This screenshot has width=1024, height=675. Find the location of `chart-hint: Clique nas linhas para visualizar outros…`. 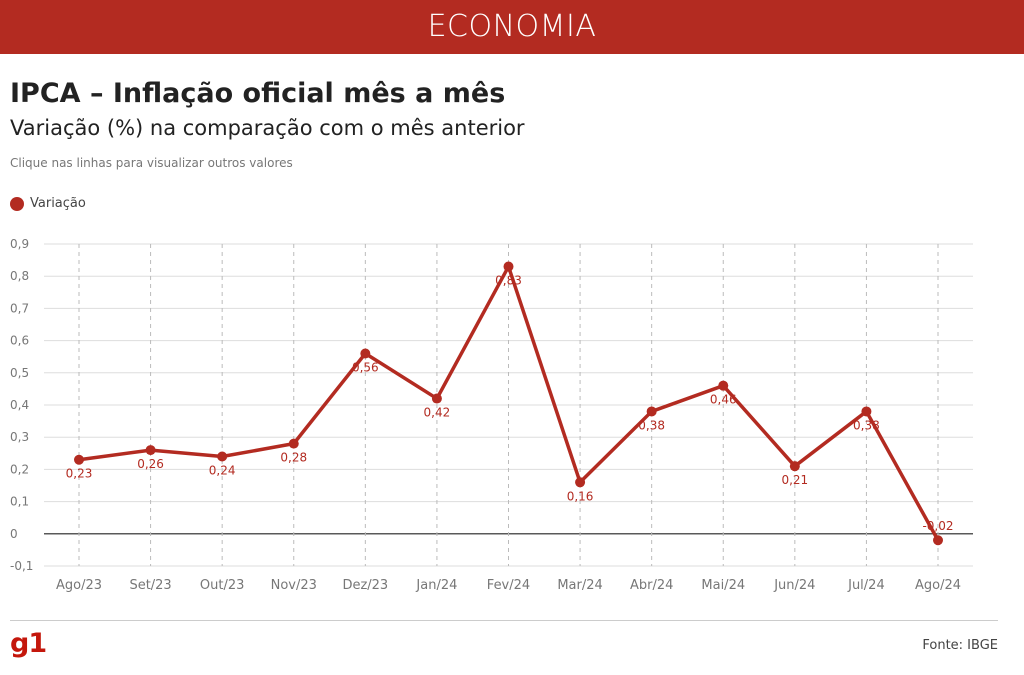

chart-hint: Clique nas linhas para visualizar outros… is located at coordinates (151, 163).